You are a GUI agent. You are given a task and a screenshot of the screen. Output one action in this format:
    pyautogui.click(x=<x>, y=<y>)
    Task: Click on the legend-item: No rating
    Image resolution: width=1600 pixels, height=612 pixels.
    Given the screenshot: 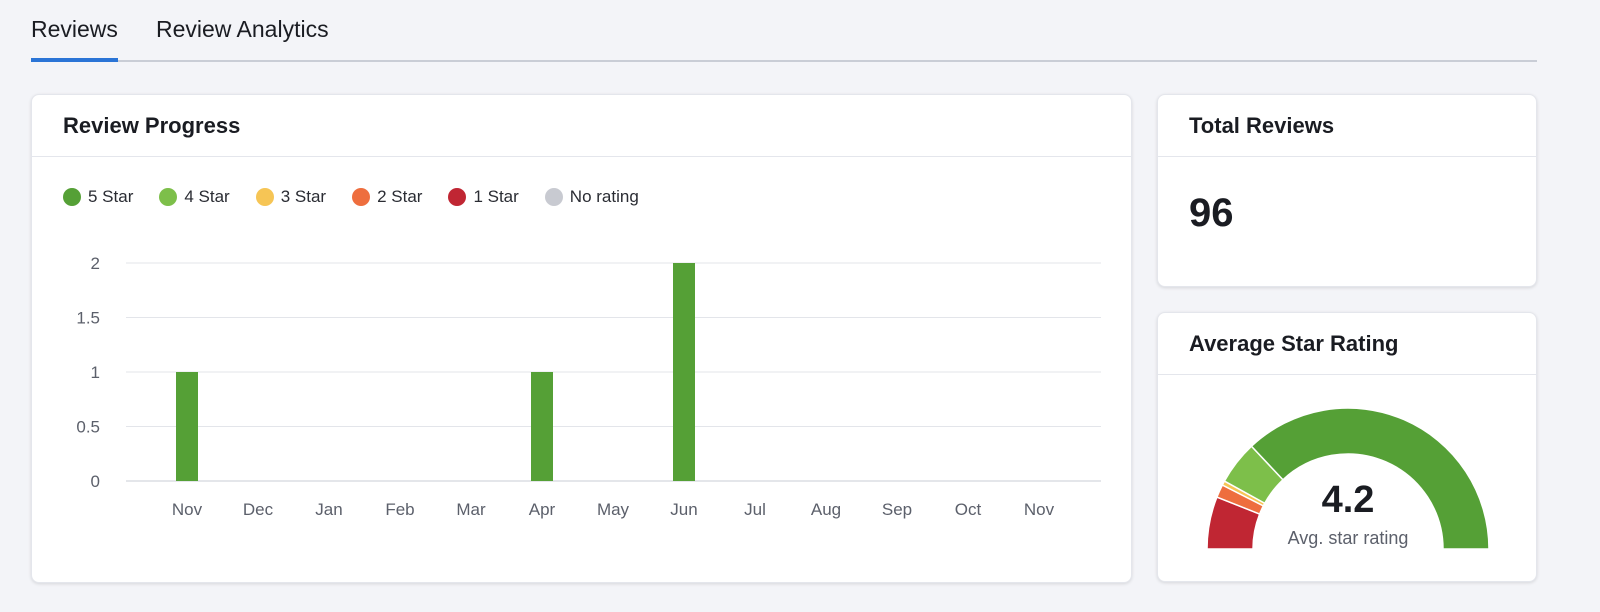 What is the action you would take?
    pyautogui.click(x=591, y=197)
    